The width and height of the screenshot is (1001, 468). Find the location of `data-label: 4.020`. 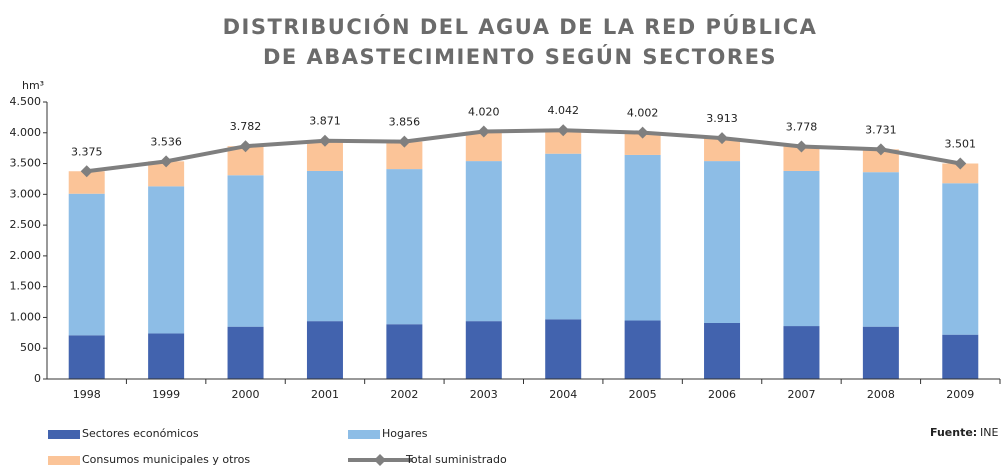

data-label: 4.020 is located at coordinates (484, 112).